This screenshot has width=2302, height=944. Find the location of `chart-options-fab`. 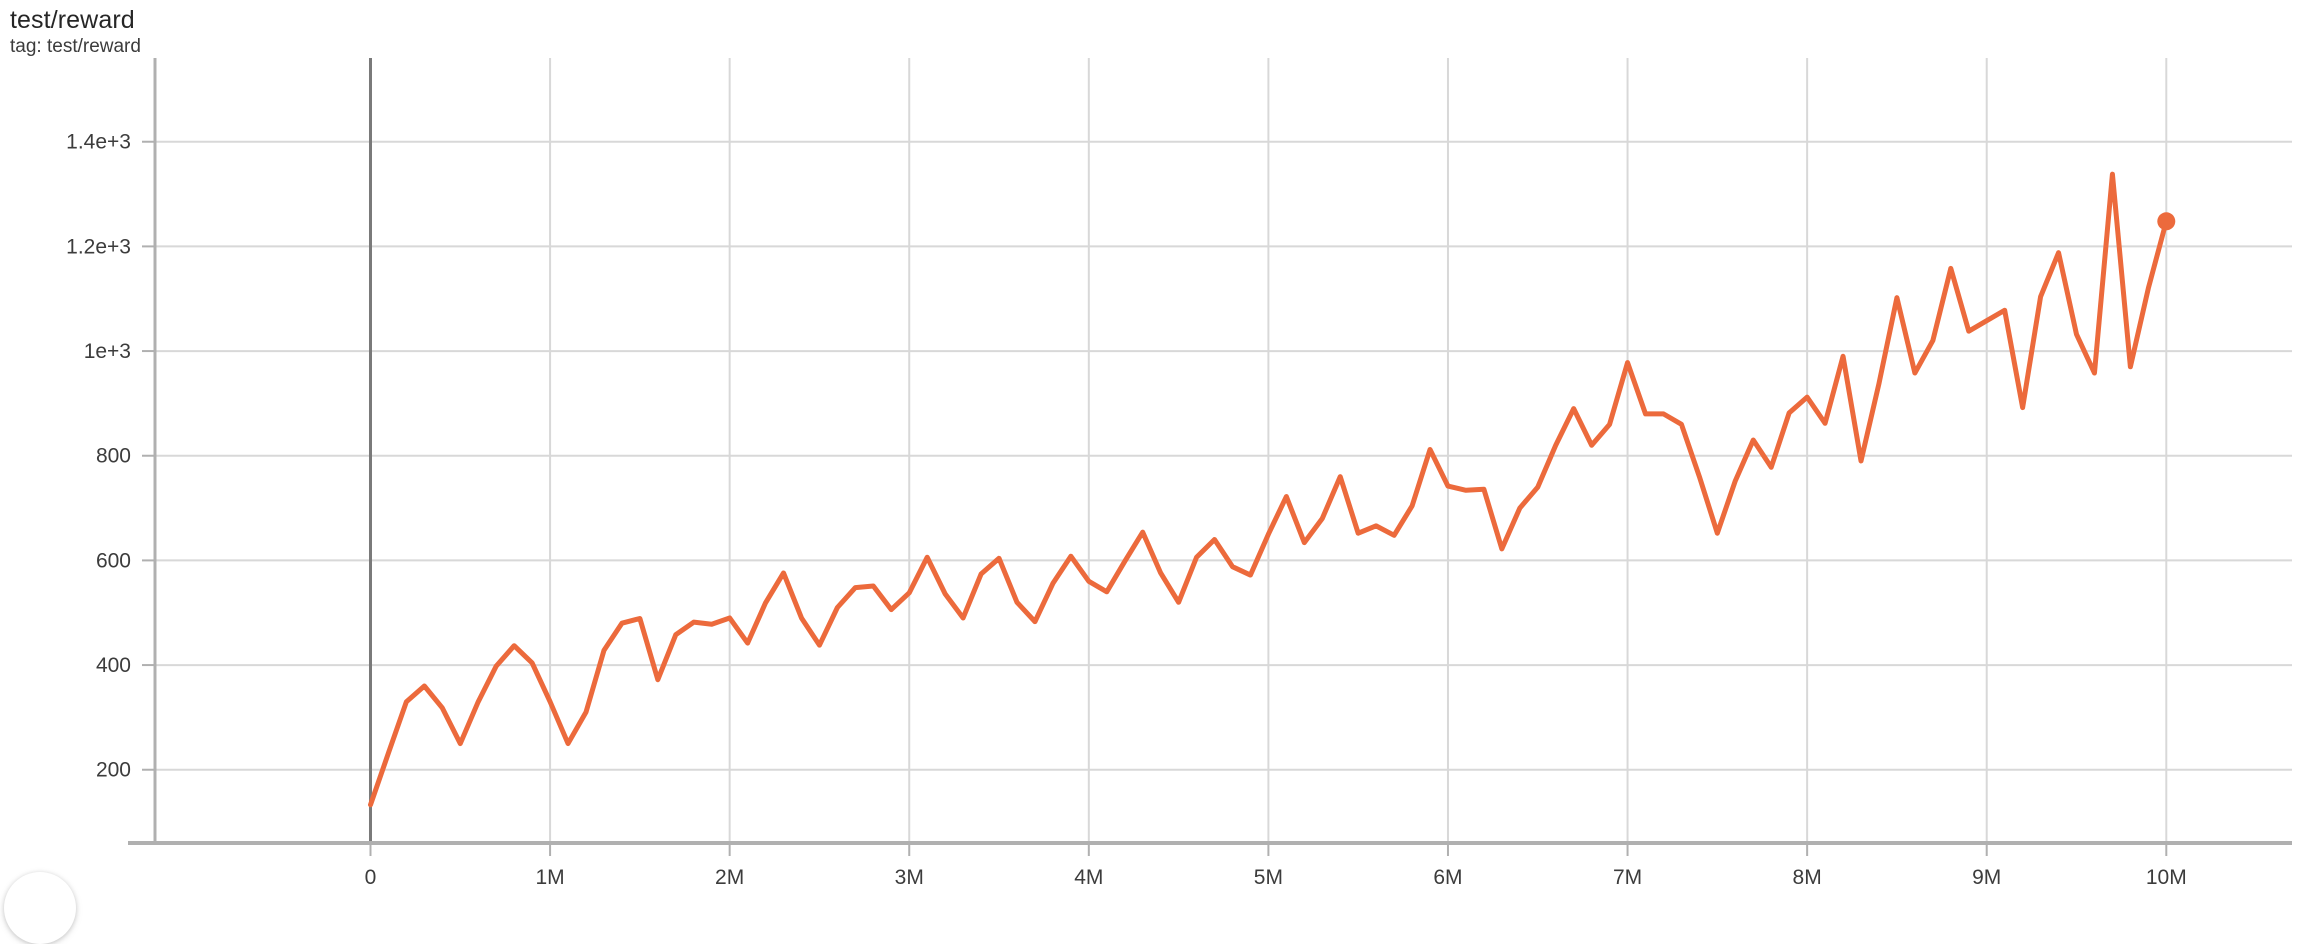

chart-options-fab is located at coordinates (40, 908).